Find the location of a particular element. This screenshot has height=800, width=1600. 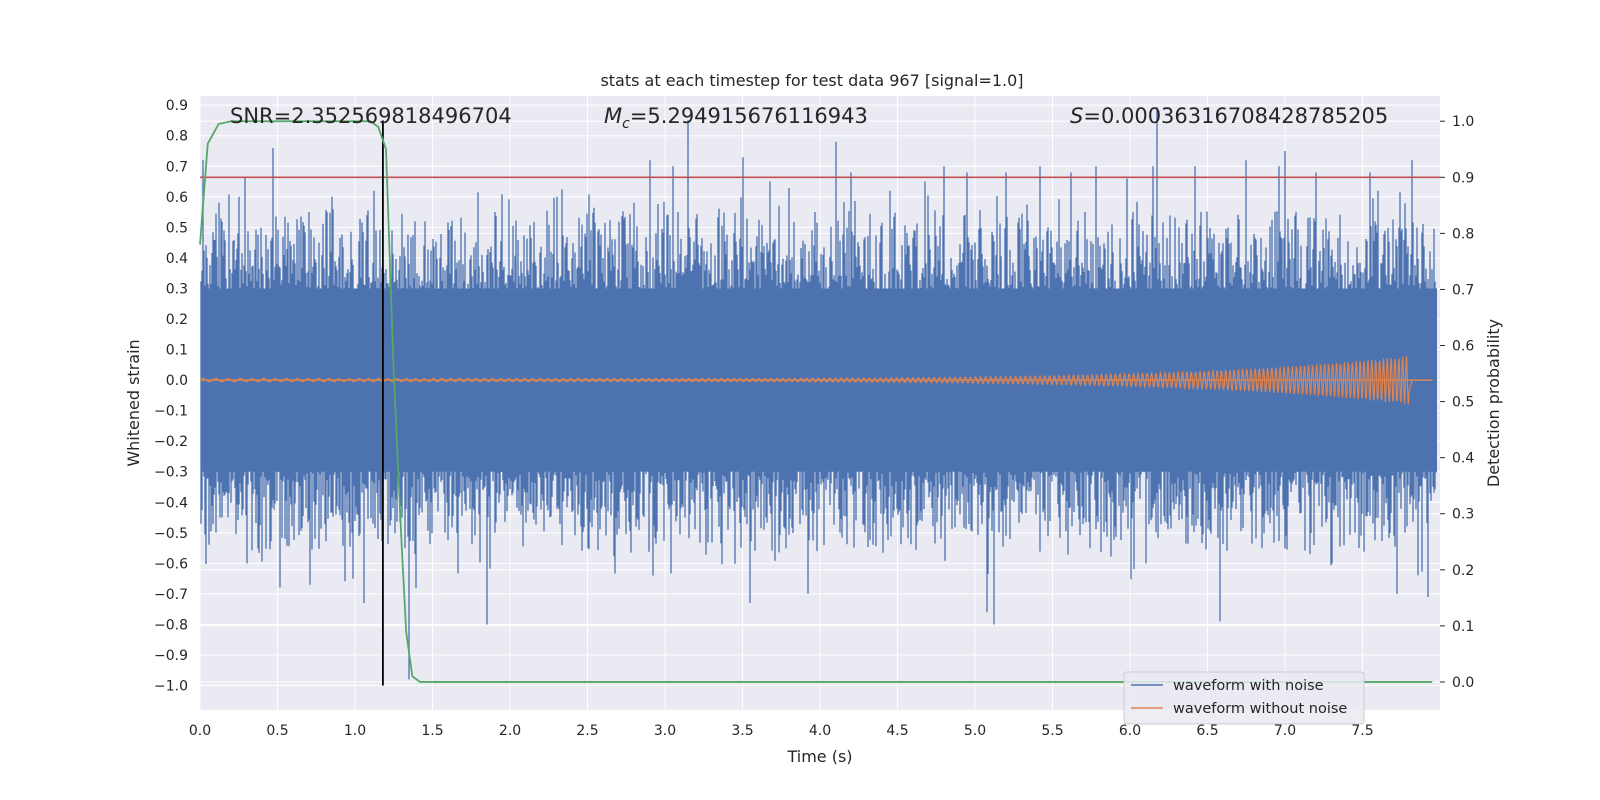

s-value: =0.00036316708428785205 is located at coordinates (1235, 116).